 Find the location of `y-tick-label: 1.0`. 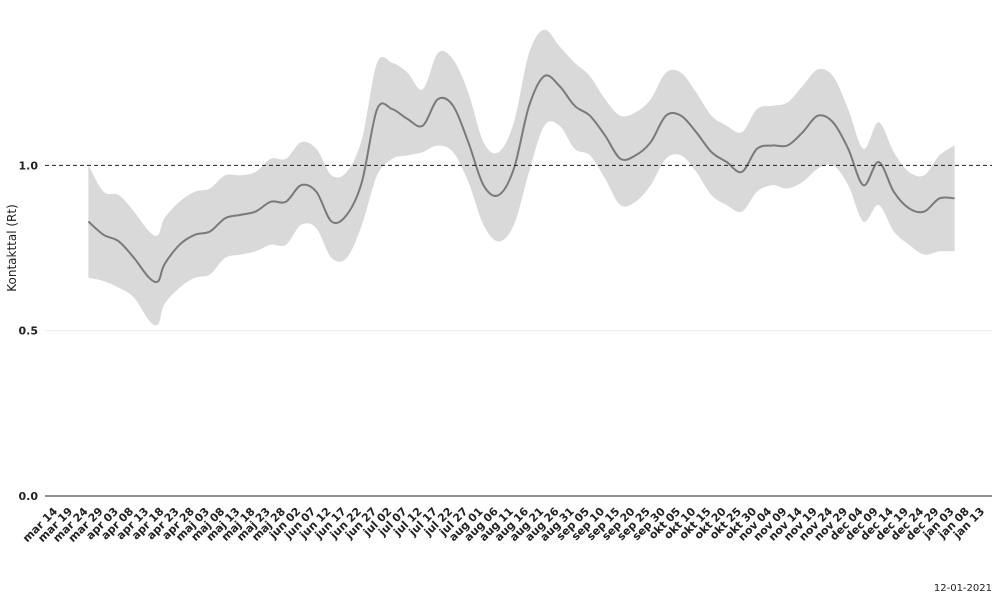

y-tick-label: 1.0 is located at coordinates (29, 165).